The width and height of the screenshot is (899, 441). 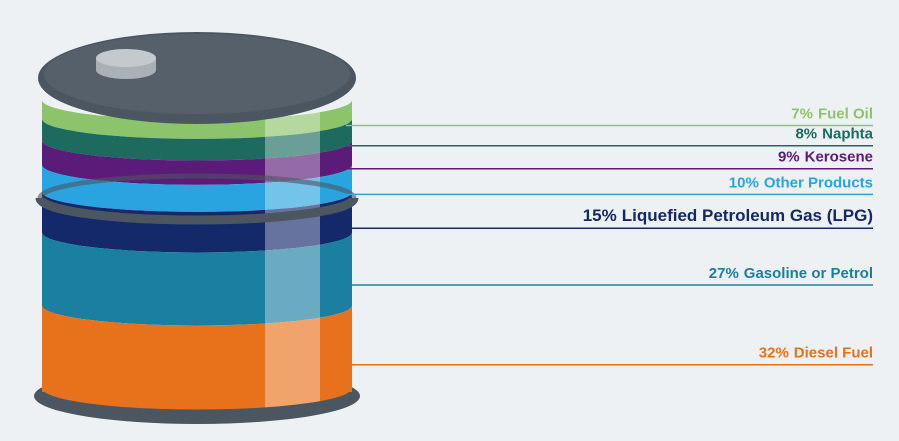 I want to click on value-label: 10%, so click(x=744, y=182).